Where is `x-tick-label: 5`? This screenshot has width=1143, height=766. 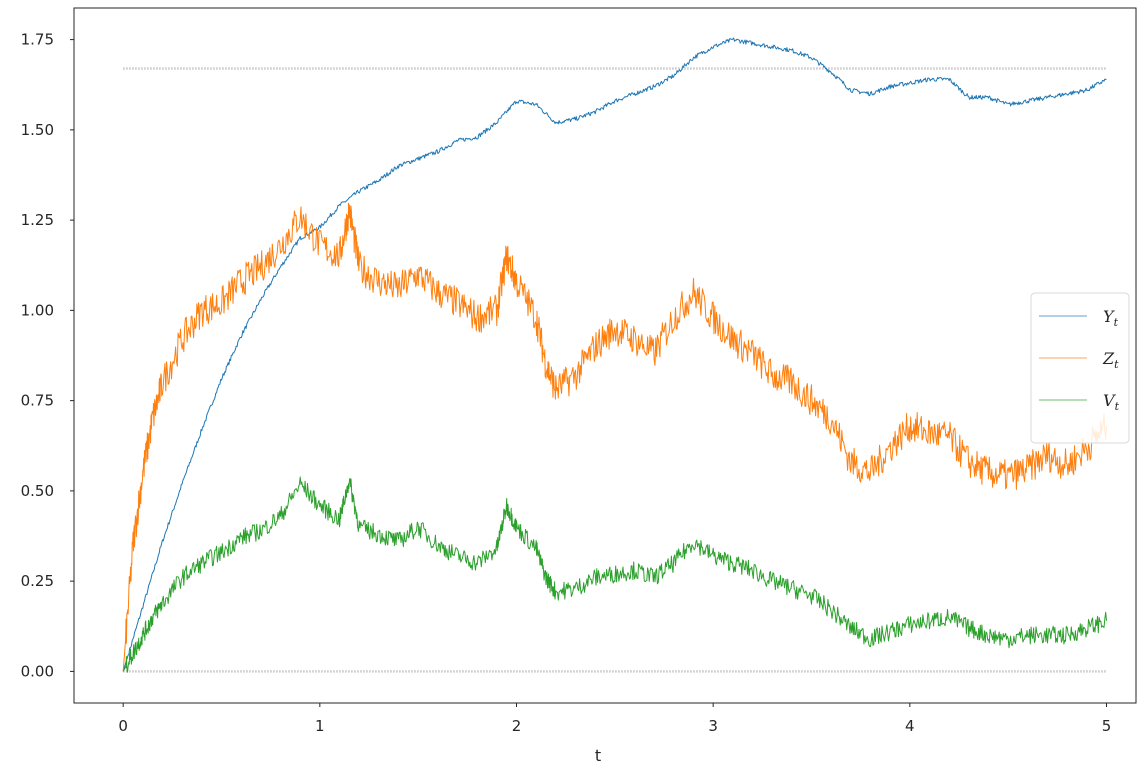 x-tick-label: 5 is located at coordinates (1107, 726).